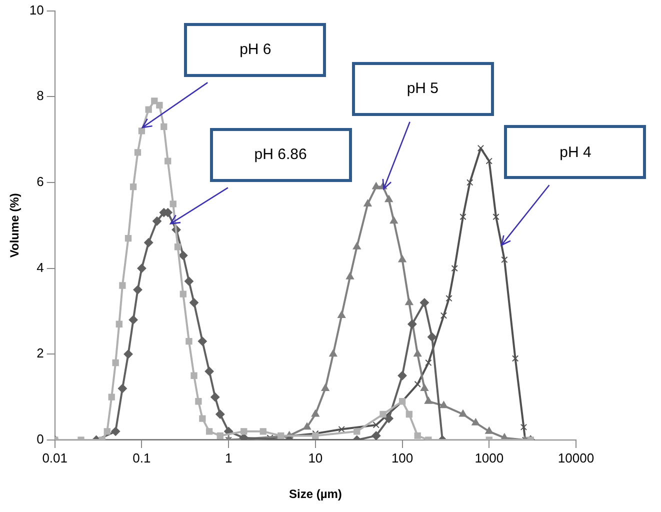 The width and height of the screenshot is (661, 512). What do you see at coordinates (489, 458) in the screenshot?
I see `x-tick-label: 1000` at bounding box center [489, 458].